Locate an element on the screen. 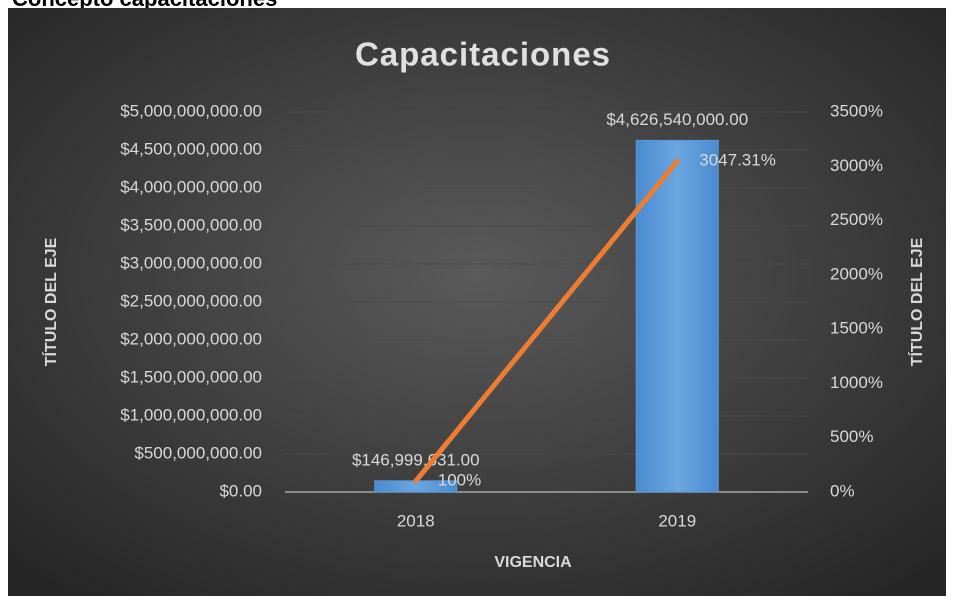 Image resolution: width=954 pixels, height=601 pixels. bar-value-label: $4,626,540,000.00 is located at coordinates (677, 119).